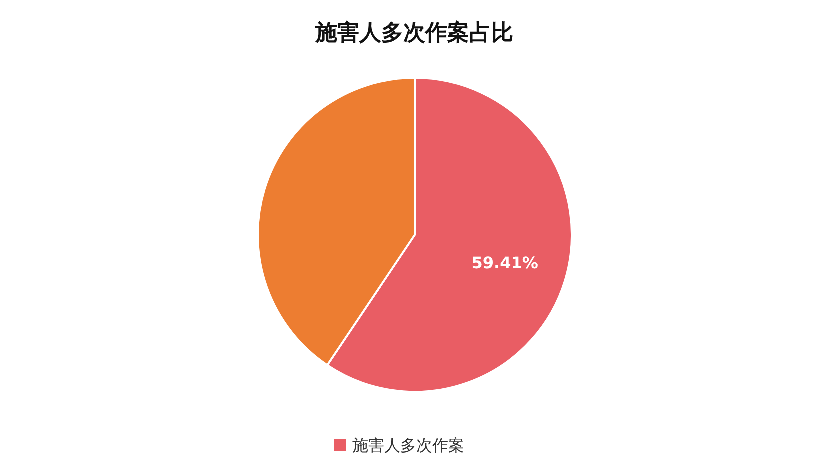 This screenshot has width=829, height=473. I want to click on chart-title: 施害人多次作案占比, so click(414, 33).